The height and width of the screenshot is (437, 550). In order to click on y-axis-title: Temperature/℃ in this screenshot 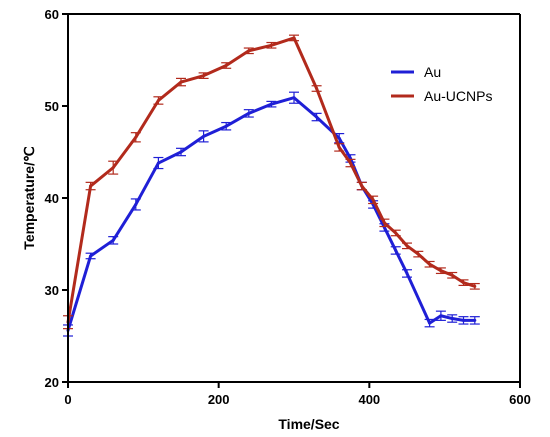, I will do `click(29, 198)`.